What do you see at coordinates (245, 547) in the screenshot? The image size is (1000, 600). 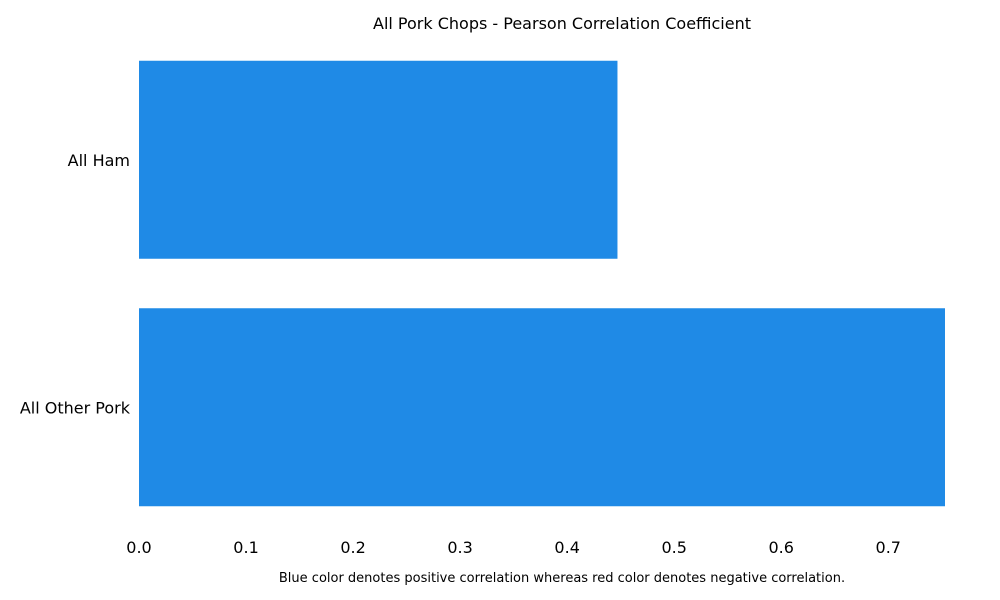 I see `x-tick-label: 0.1` at bounding box center [245, 547].